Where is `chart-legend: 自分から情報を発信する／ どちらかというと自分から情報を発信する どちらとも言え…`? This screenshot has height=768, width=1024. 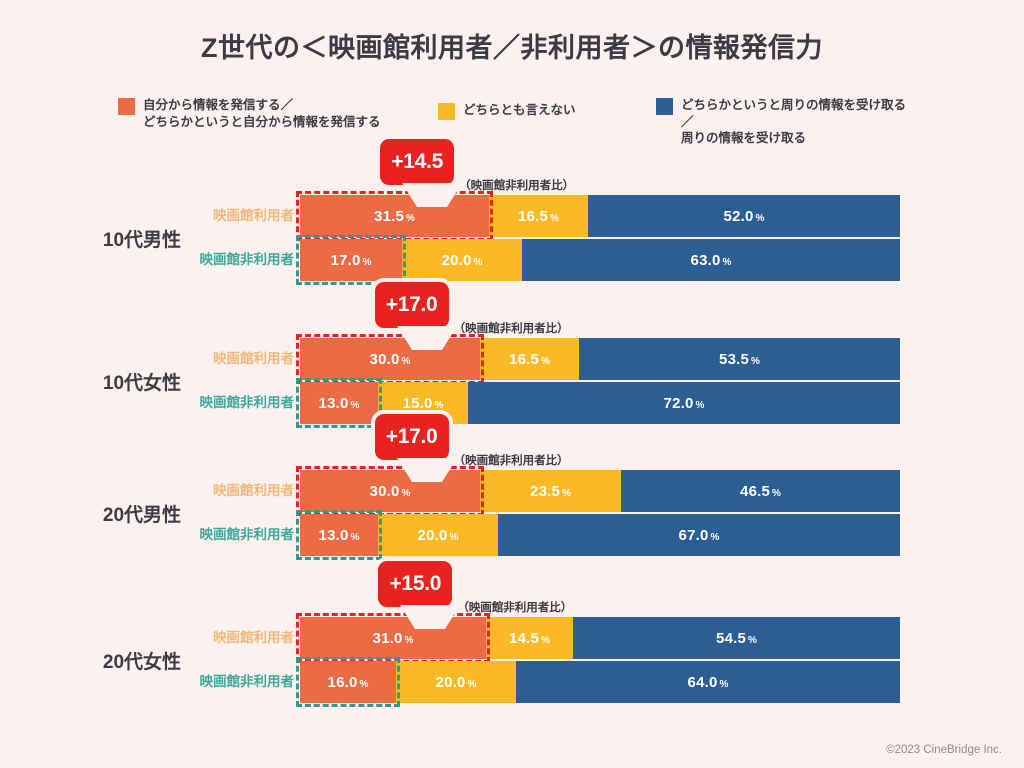
chart-legend: 自分から情報を発信する／ どちらかというと自分から情報を発信する どちらとも言え… is located at coordinates (518, 120).